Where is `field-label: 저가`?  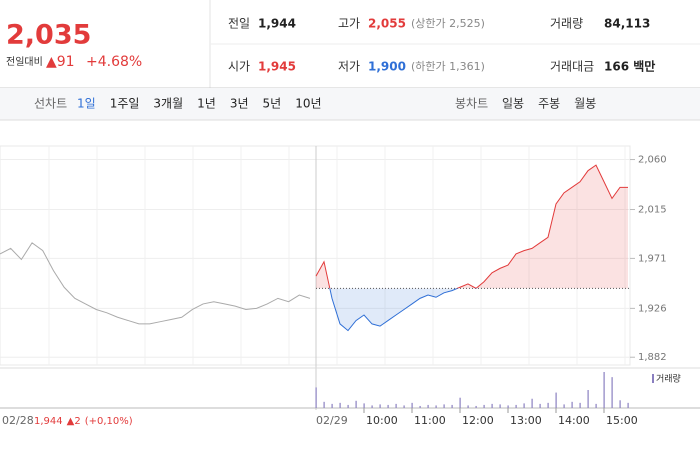
field-label: 저가 is located at coordinates (349, 67).